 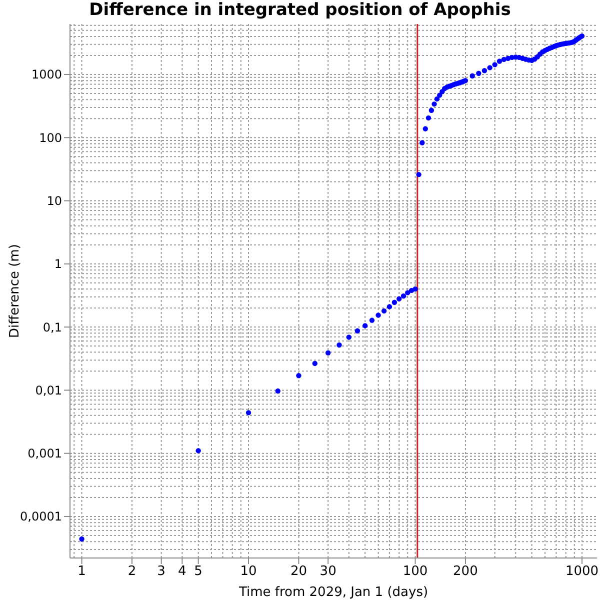 What do you see at coordinates (82, 572) in the screenshot?
I see `x-tick-label: 1` at bounding box center [82, 572].